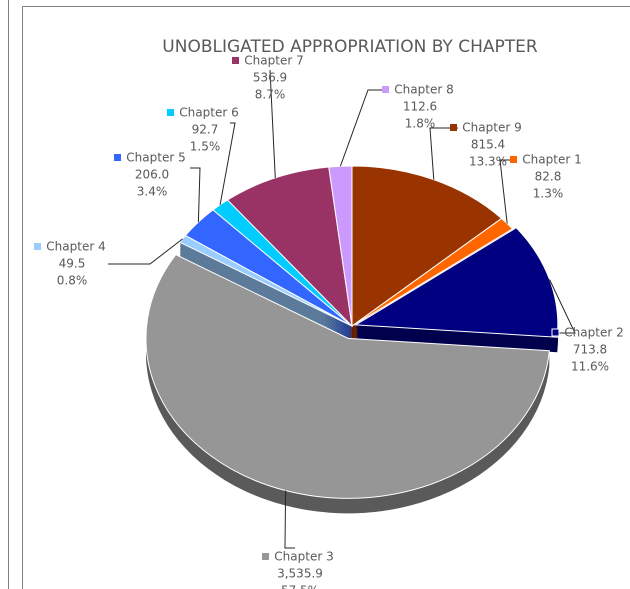  Describe the element at coordinates (205, 147) in the screenshot. I see `data-label-percent: 1.5%` at that location.